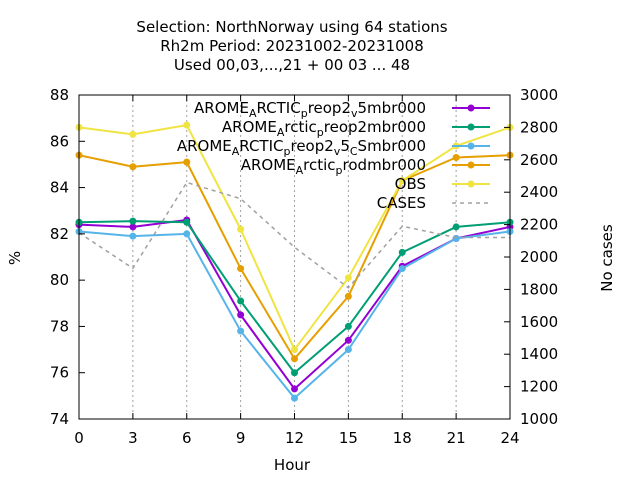 The height and width of the screenshot is (480, 640). What do you see at coordinates (402, 438) in the screenshot?
I see `x-tick-label: 18` at bounding box center [402, 438].